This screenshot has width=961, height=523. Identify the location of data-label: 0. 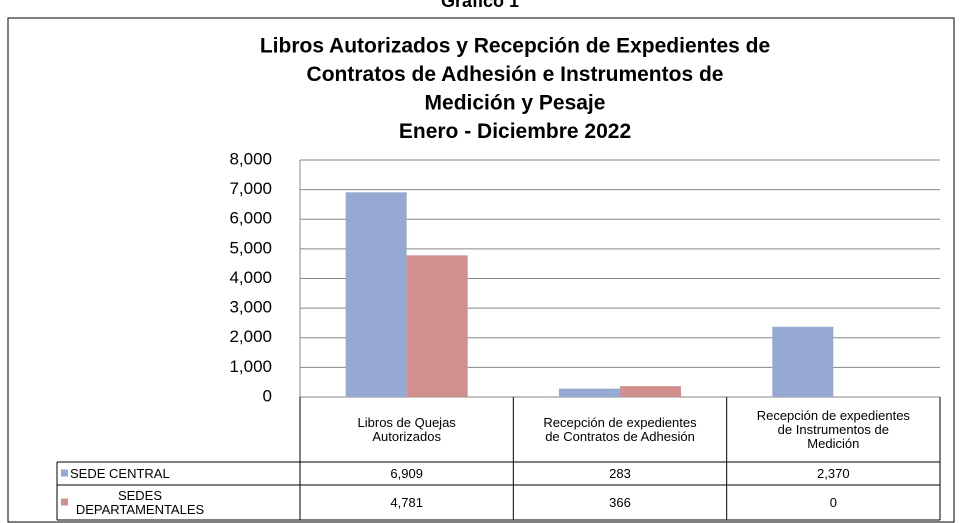
(833, 502).